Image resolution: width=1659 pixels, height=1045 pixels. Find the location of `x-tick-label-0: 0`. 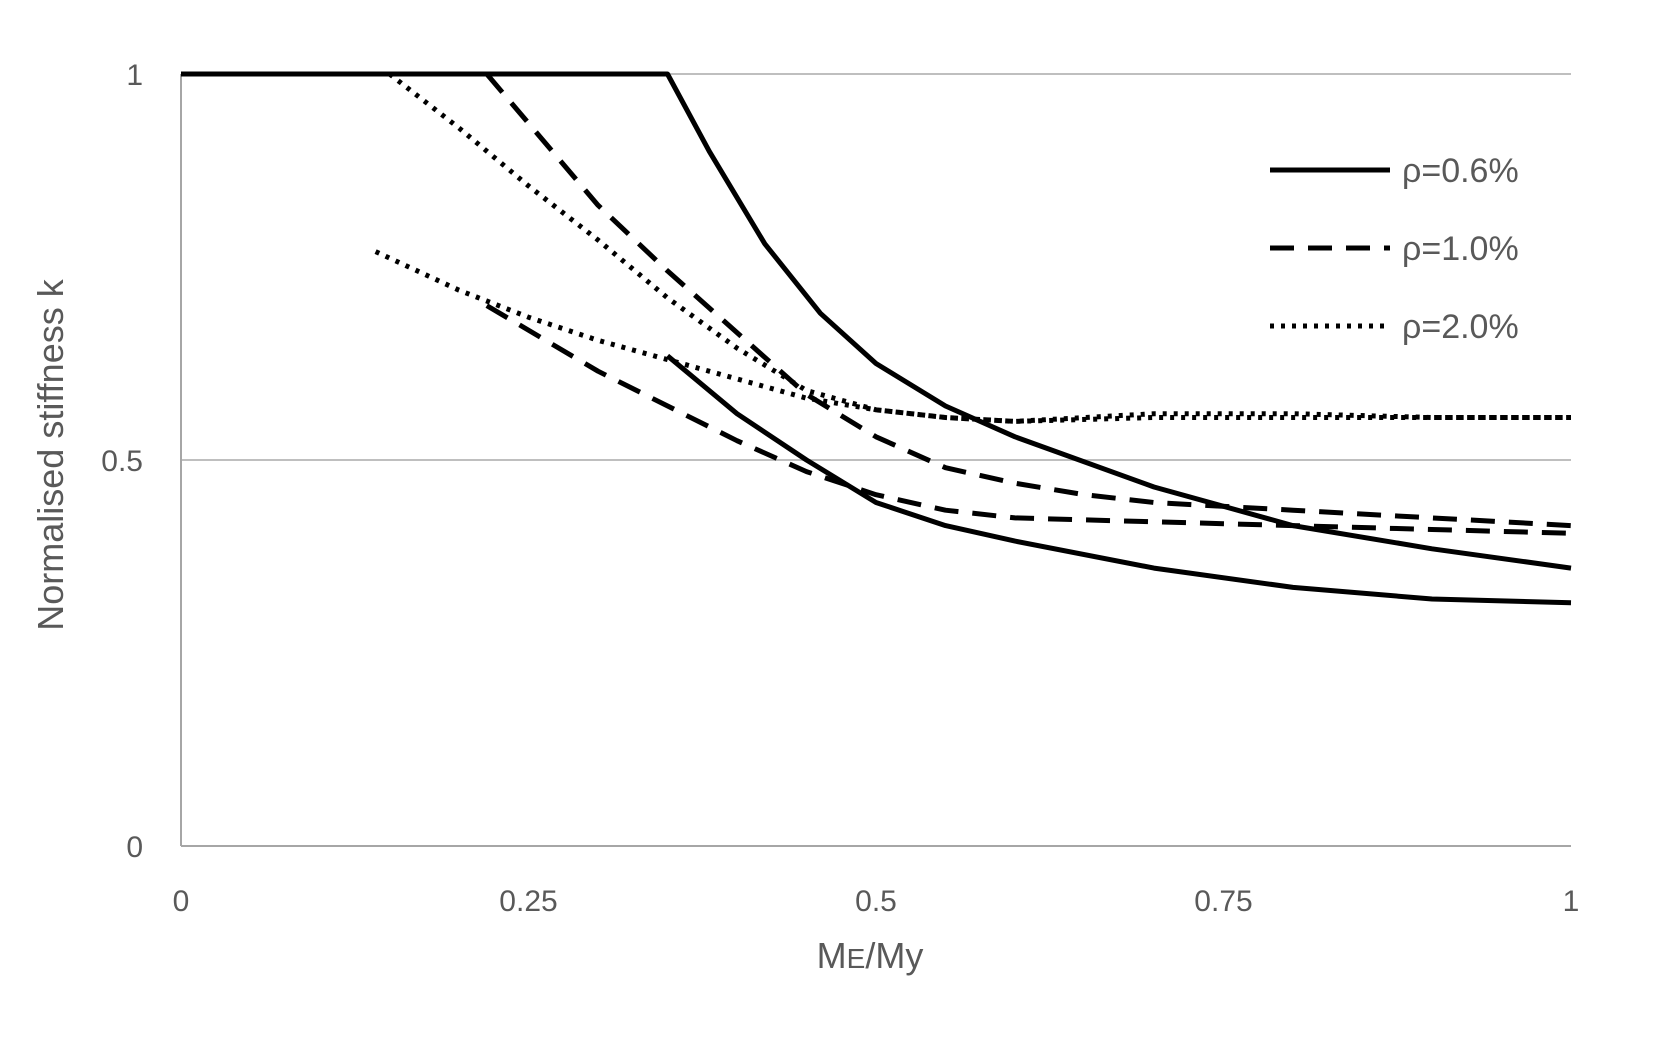

x-tick-label-0: 0 is located at coordinates (181, 901).